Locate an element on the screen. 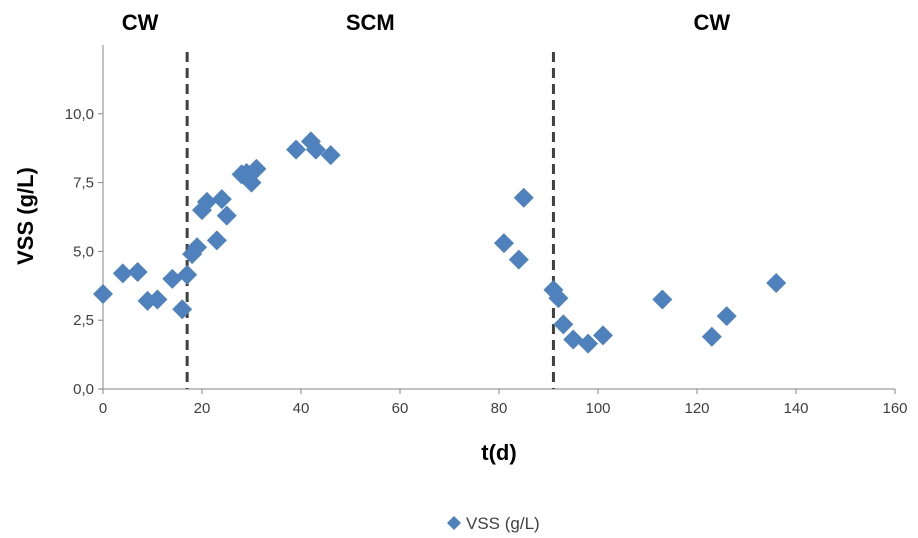 The image size is (918, 538). x-tick-label: 140 is located at coordinates (795, 408).